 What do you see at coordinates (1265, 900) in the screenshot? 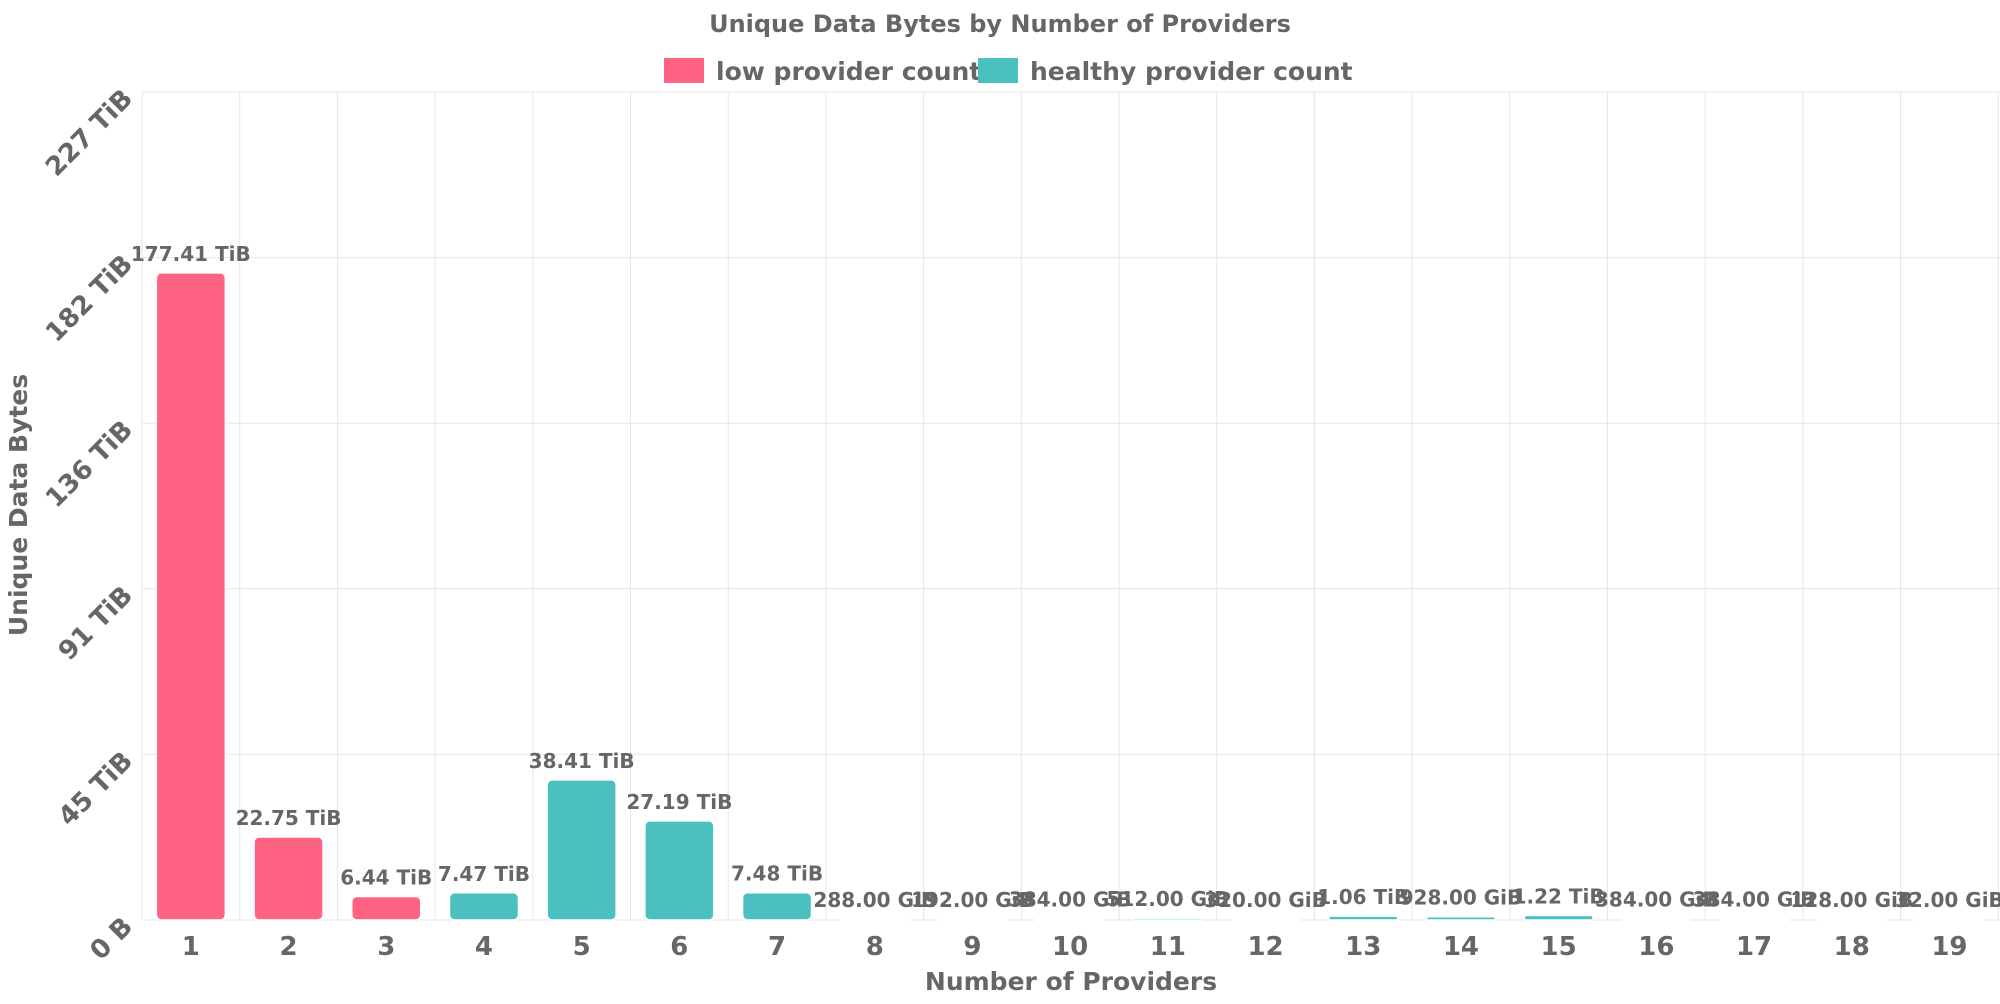
I see `bar-value-label: 320.00 GiB` at bounding box center [1265, 900].